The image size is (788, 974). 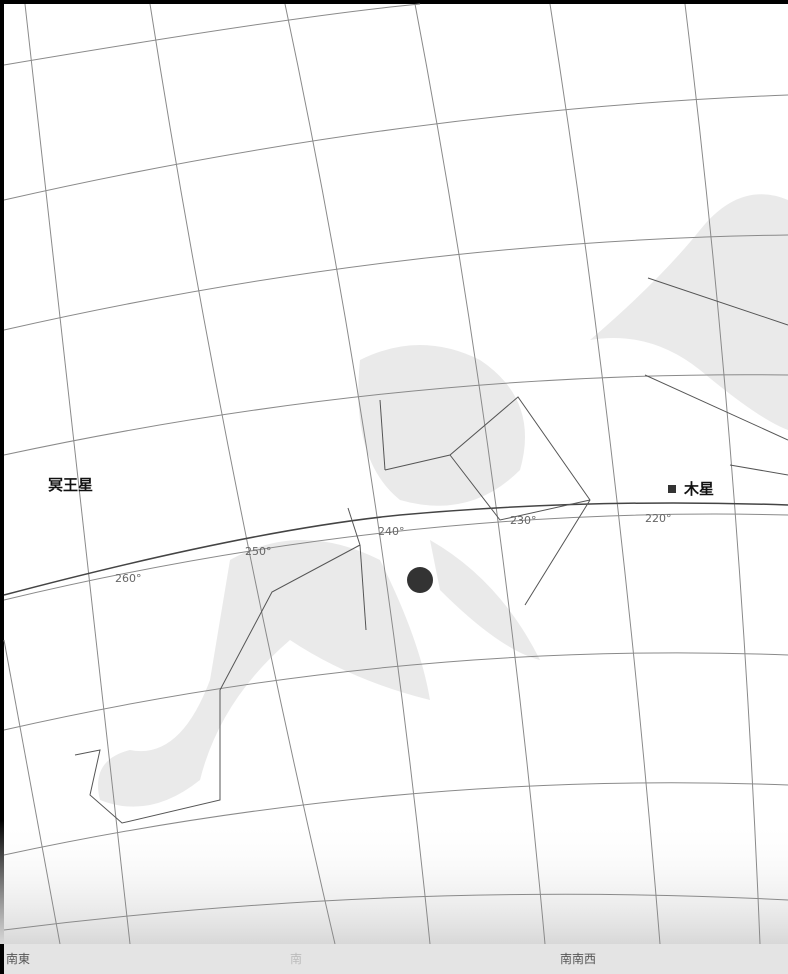 What do you see at coordinates (395, 549) in the screenshot?
I see `ecliptic` at bounding box center [395, 549].